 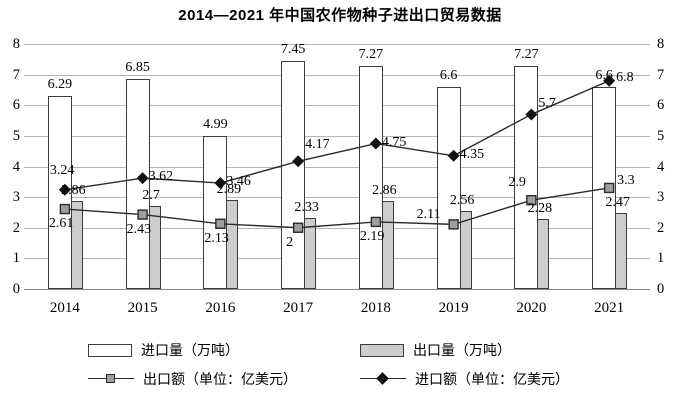 I want to click on import-value-label: 4.35, so click(x=472, y=154).